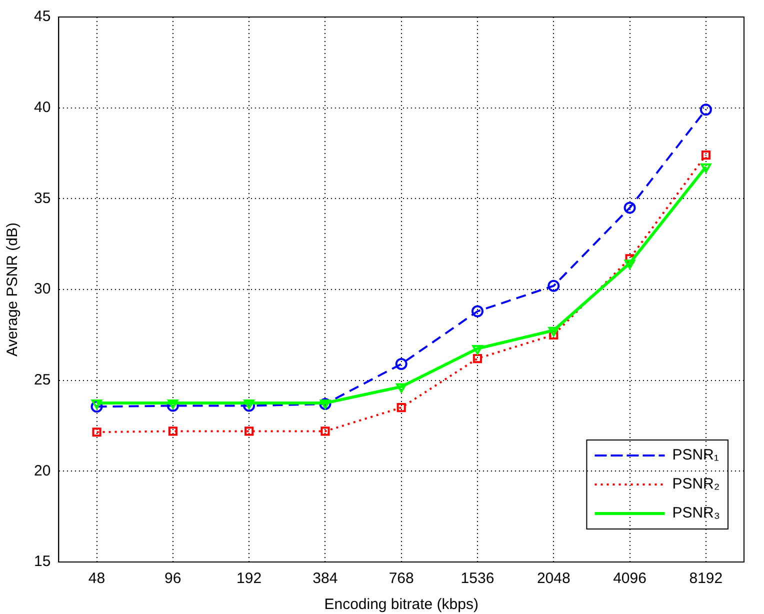  I want to click on y-tick-label: 40, so click(42, 107).